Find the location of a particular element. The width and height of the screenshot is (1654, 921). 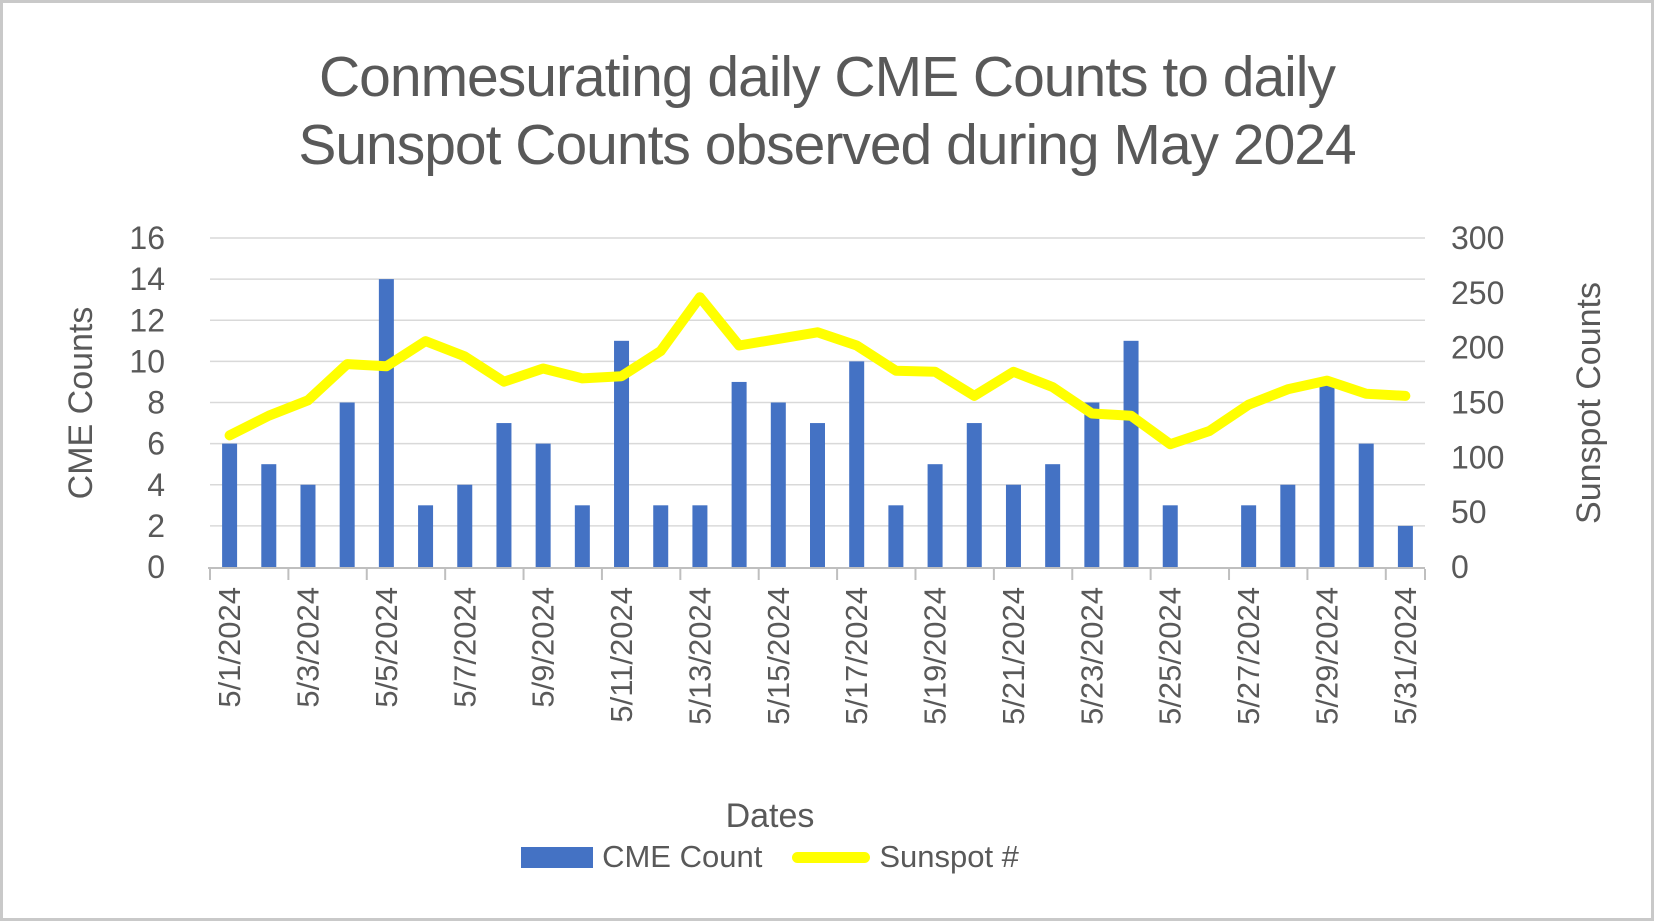

legend-item-cme-count: CME Count is located at coordinates (641, 857).